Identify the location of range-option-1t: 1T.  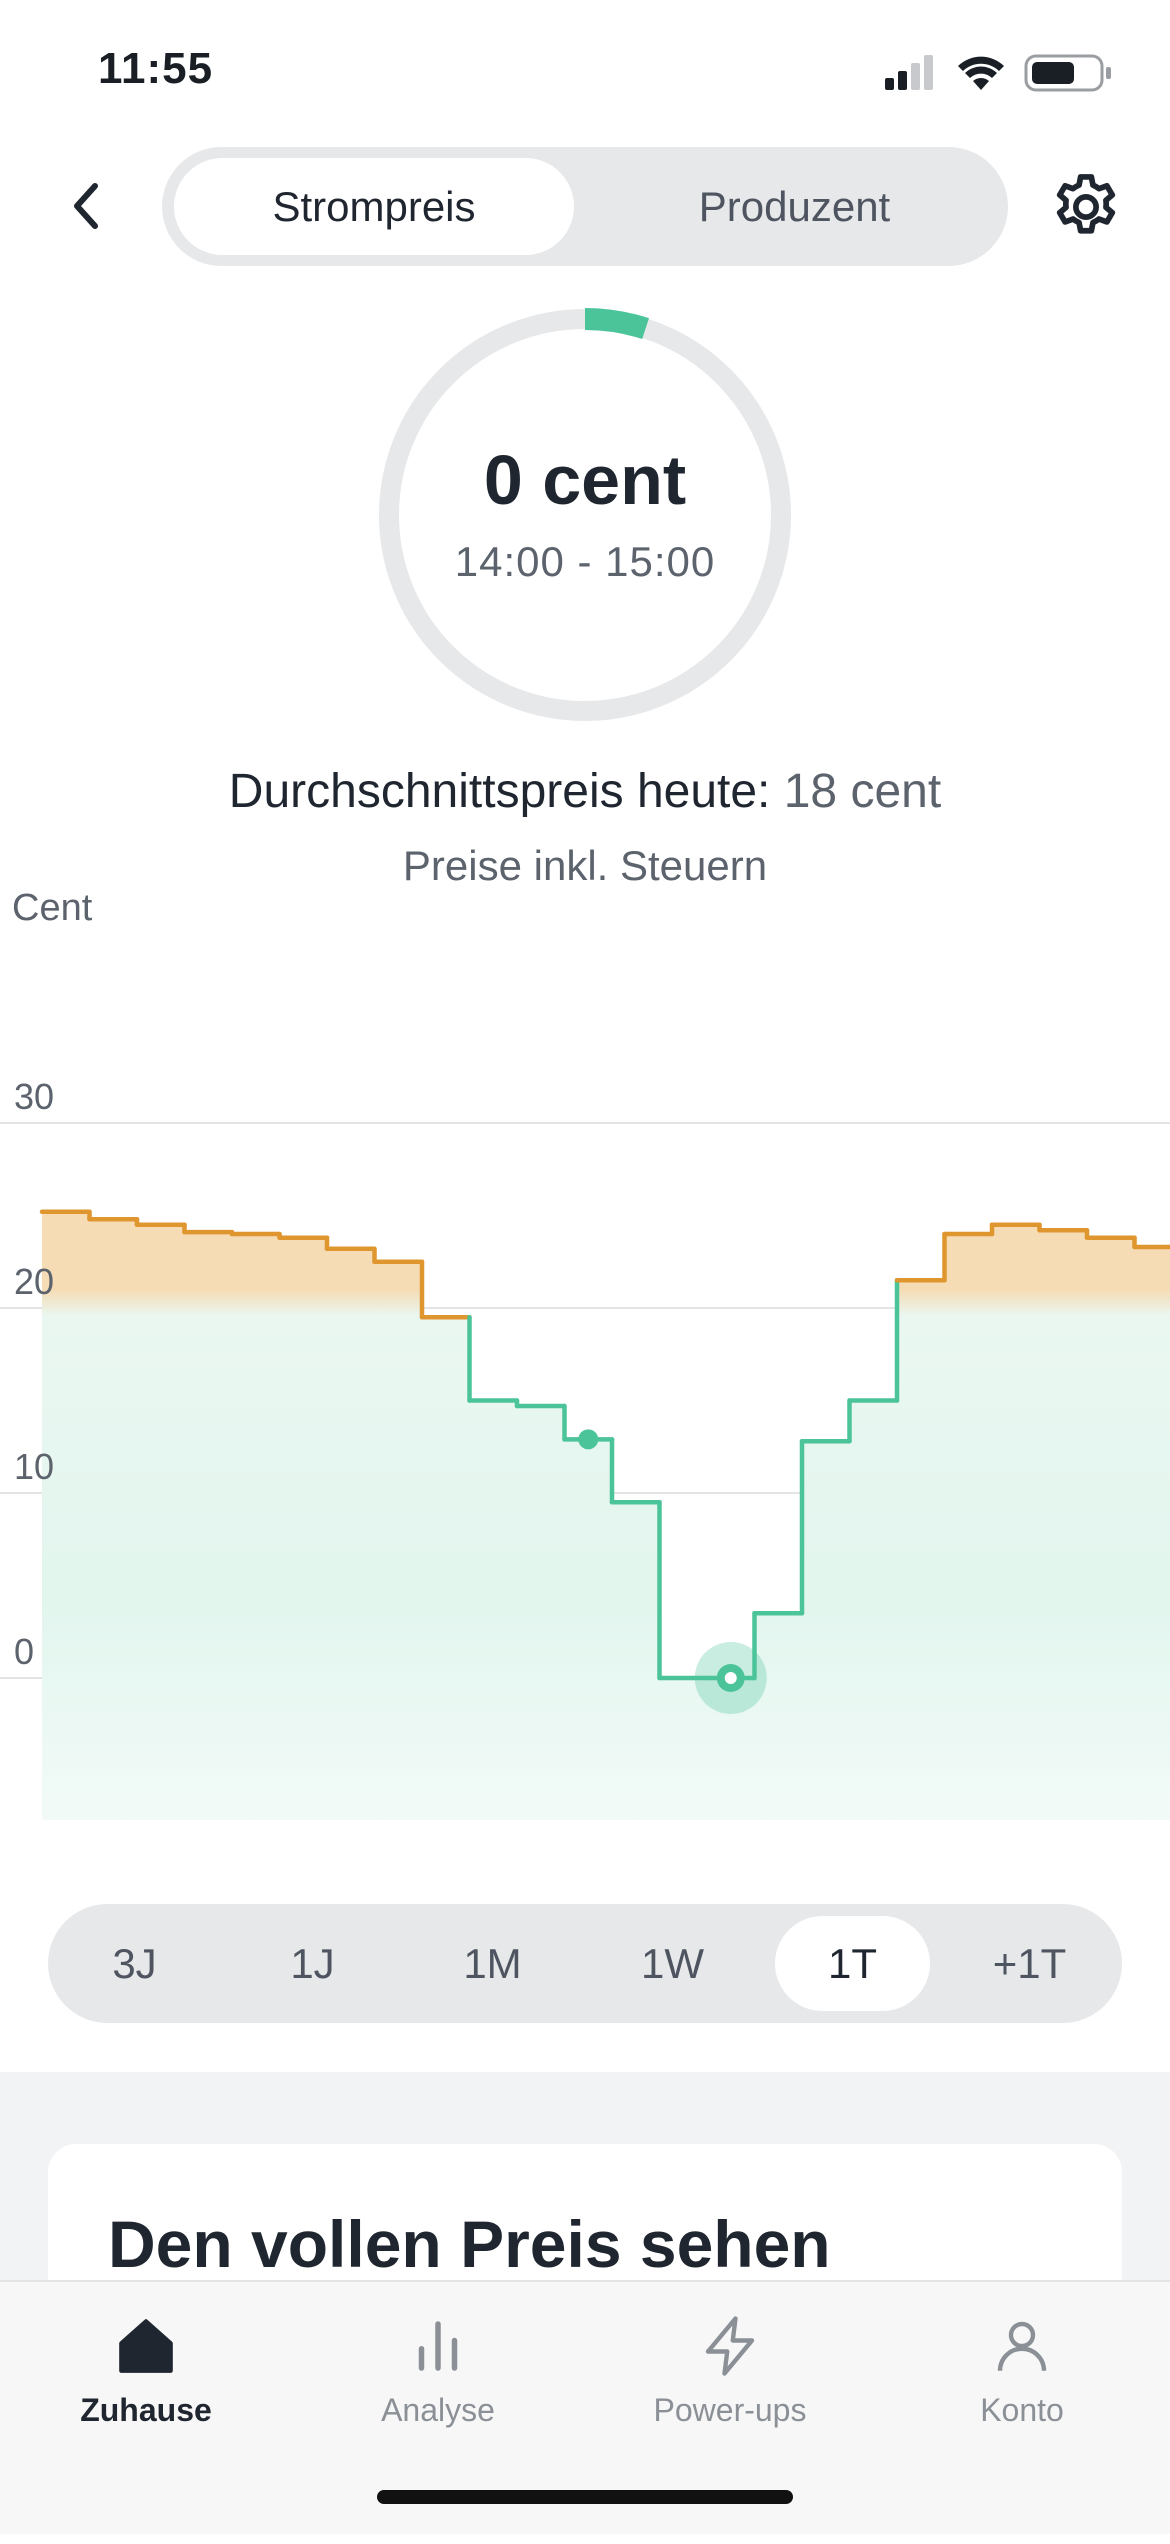
(852, 1963).